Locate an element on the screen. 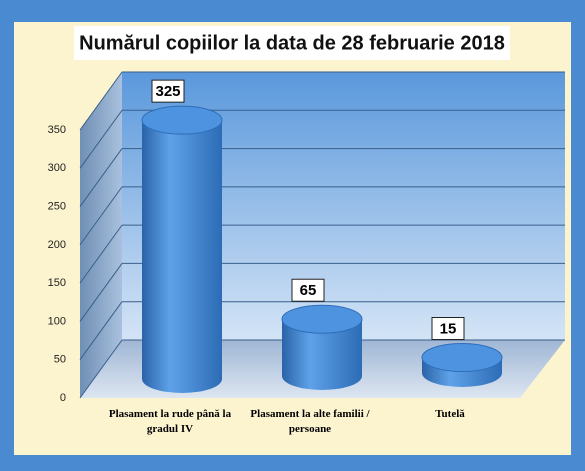 This screenshot has height=471, width=585. y-tick-label: 0 is located at coordinates (63, 398).